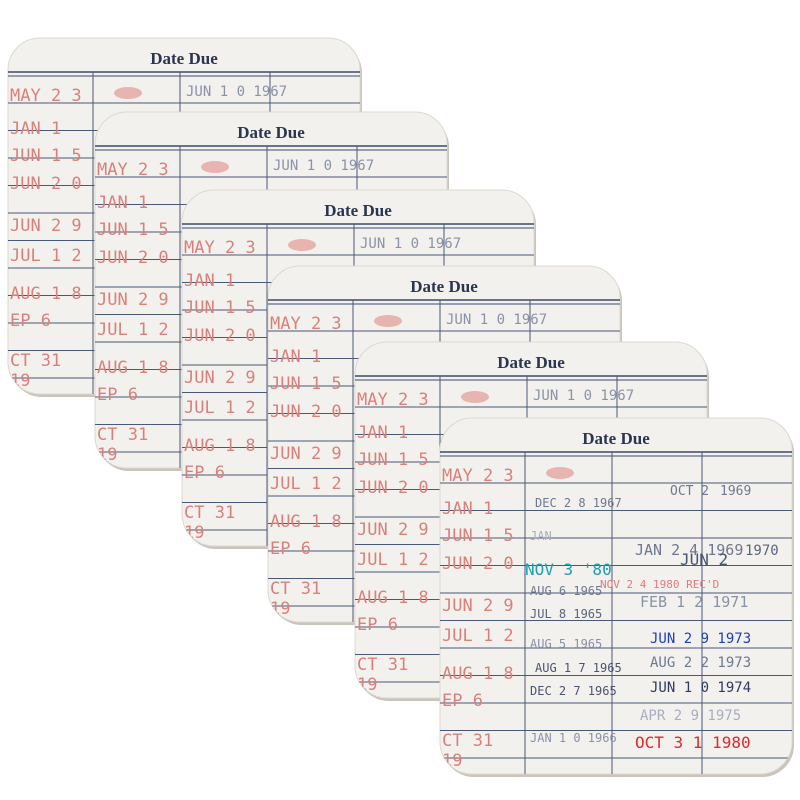  Describe the element at coordinates (578, 503) in the screenshot. I see `date-stamp: DEC 2 8 1967` at that location.